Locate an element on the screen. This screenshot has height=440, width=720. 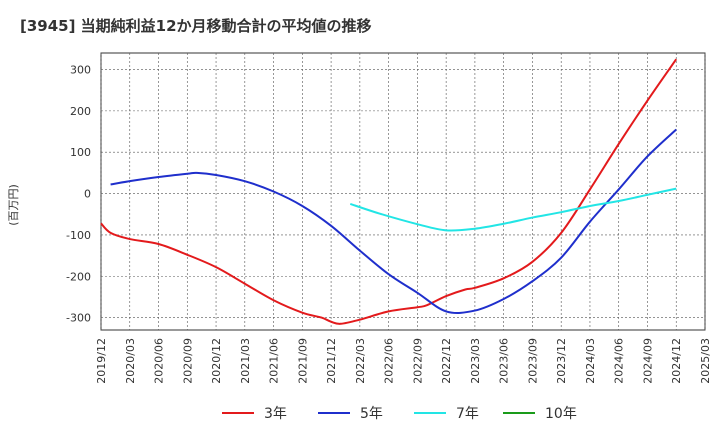
x-tick-label: 2022/06 is located at coordinates (389, 361).